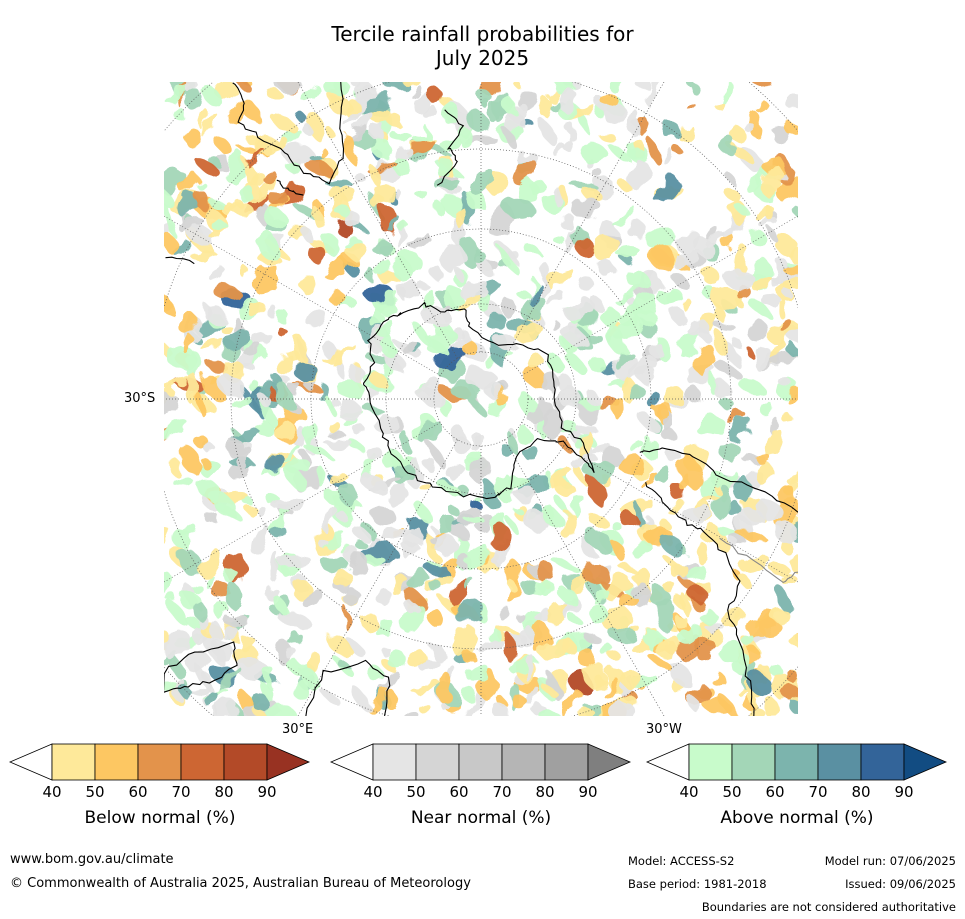 The image size is (965, 919). Describe the element at coordinates (797, 818) in the screenshot. I see `colorbar-above-title: Above normal (%)` at that location.